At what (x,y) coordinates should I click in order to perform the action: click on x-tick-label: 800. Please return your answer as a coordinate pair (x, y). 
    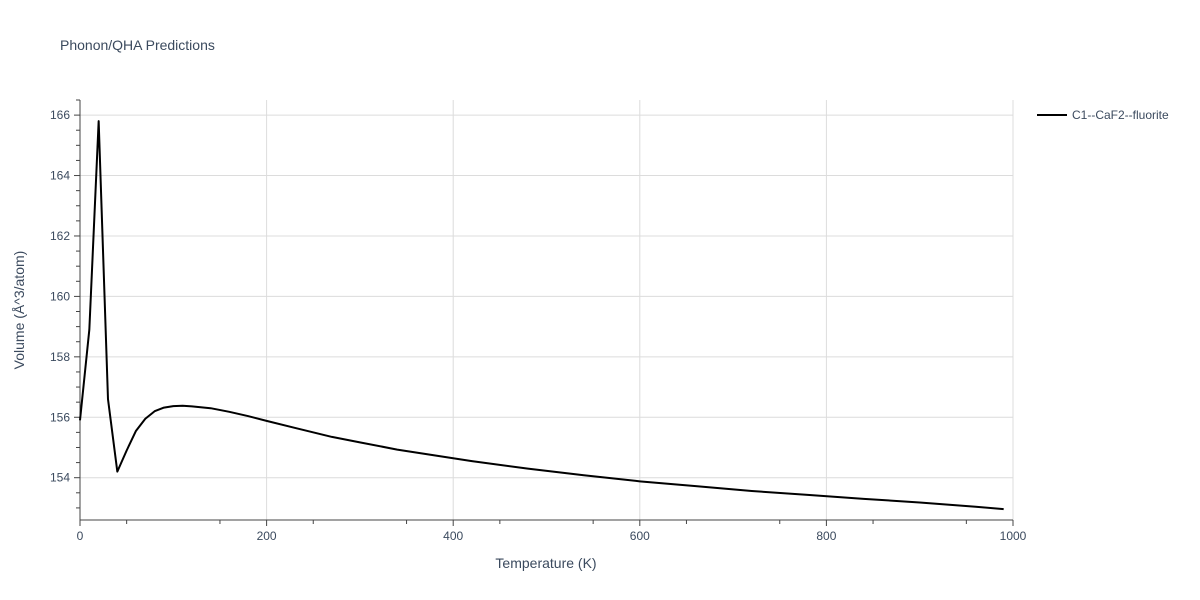
    Looking at the image, I should click on (826, 536).